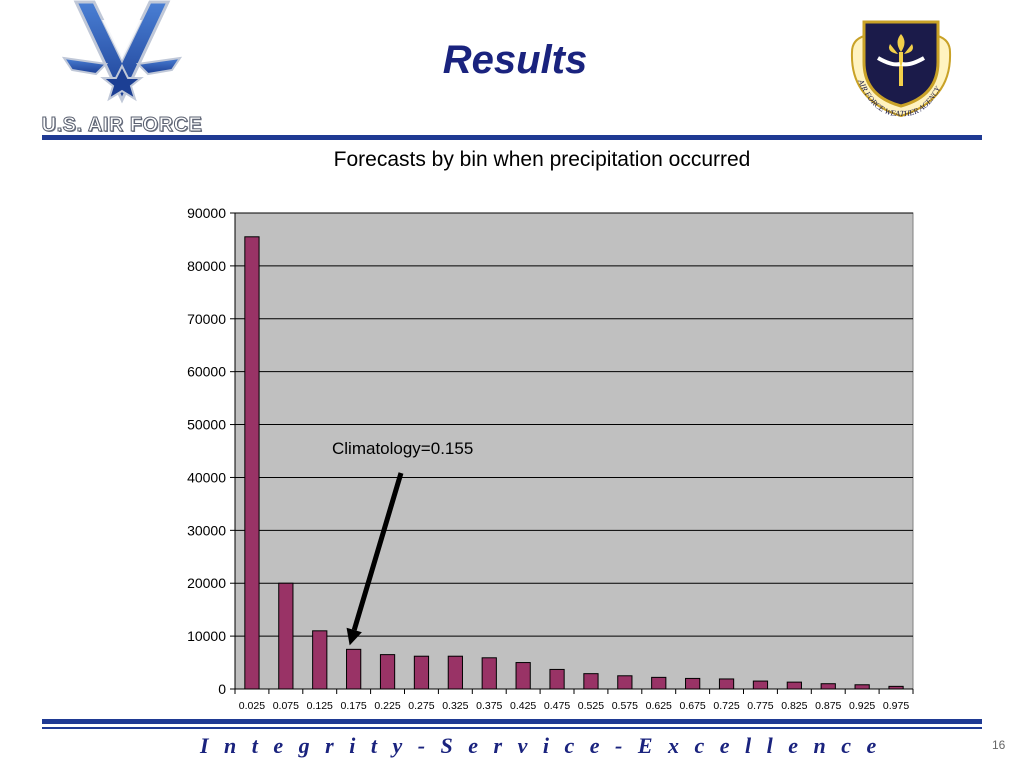 The width and height of the screenshot is (1024, 768). Describe the element at coordinates (512, 728) in the screenshot. I see `footer-rule-thin` at that location.